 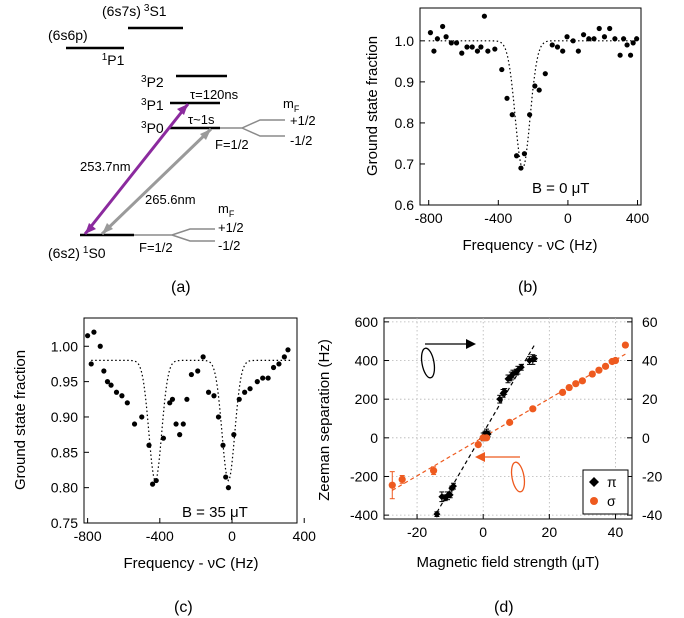 I want to click on chart-d-xtick-label: -20, so click(x=417, y=532).